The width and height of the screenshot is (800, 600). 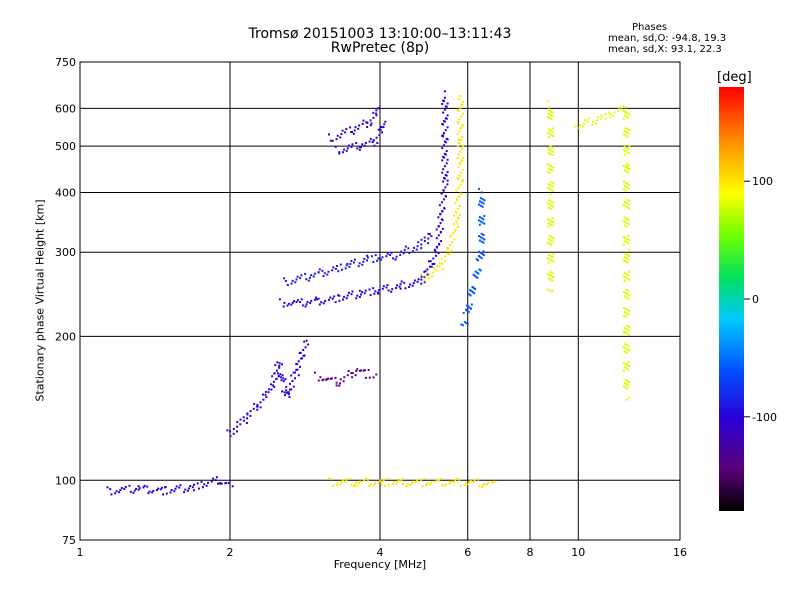 I want to click on x-tick-label: 10, so click(x=578, y=552).